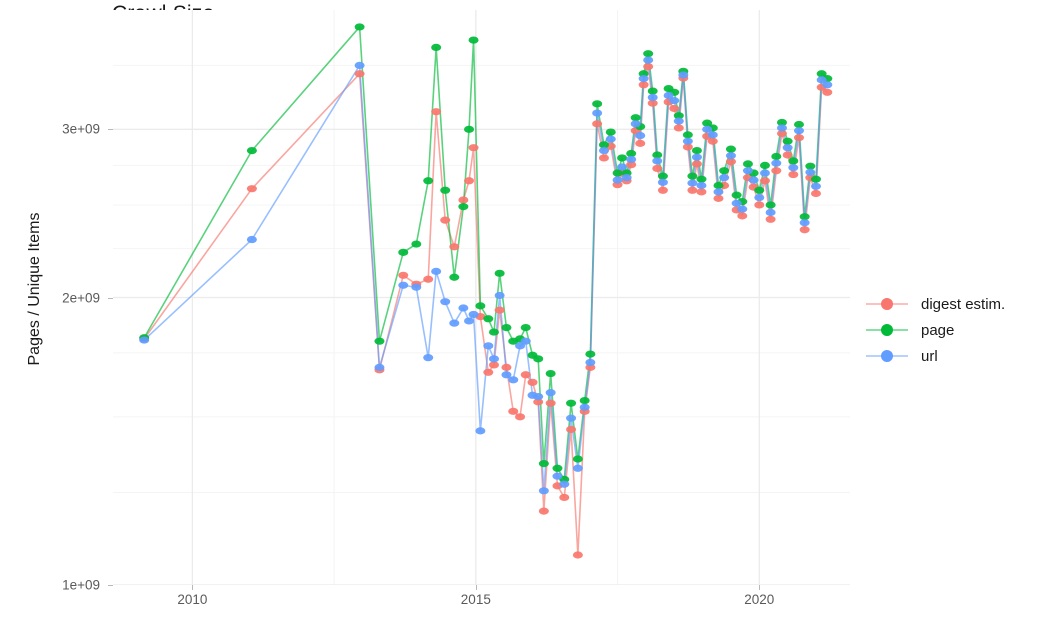  What do you see at coordinates (81, 585) in the screenshot?
I see `y-tick-label: 1e+09` at bounding box center [81, 585].